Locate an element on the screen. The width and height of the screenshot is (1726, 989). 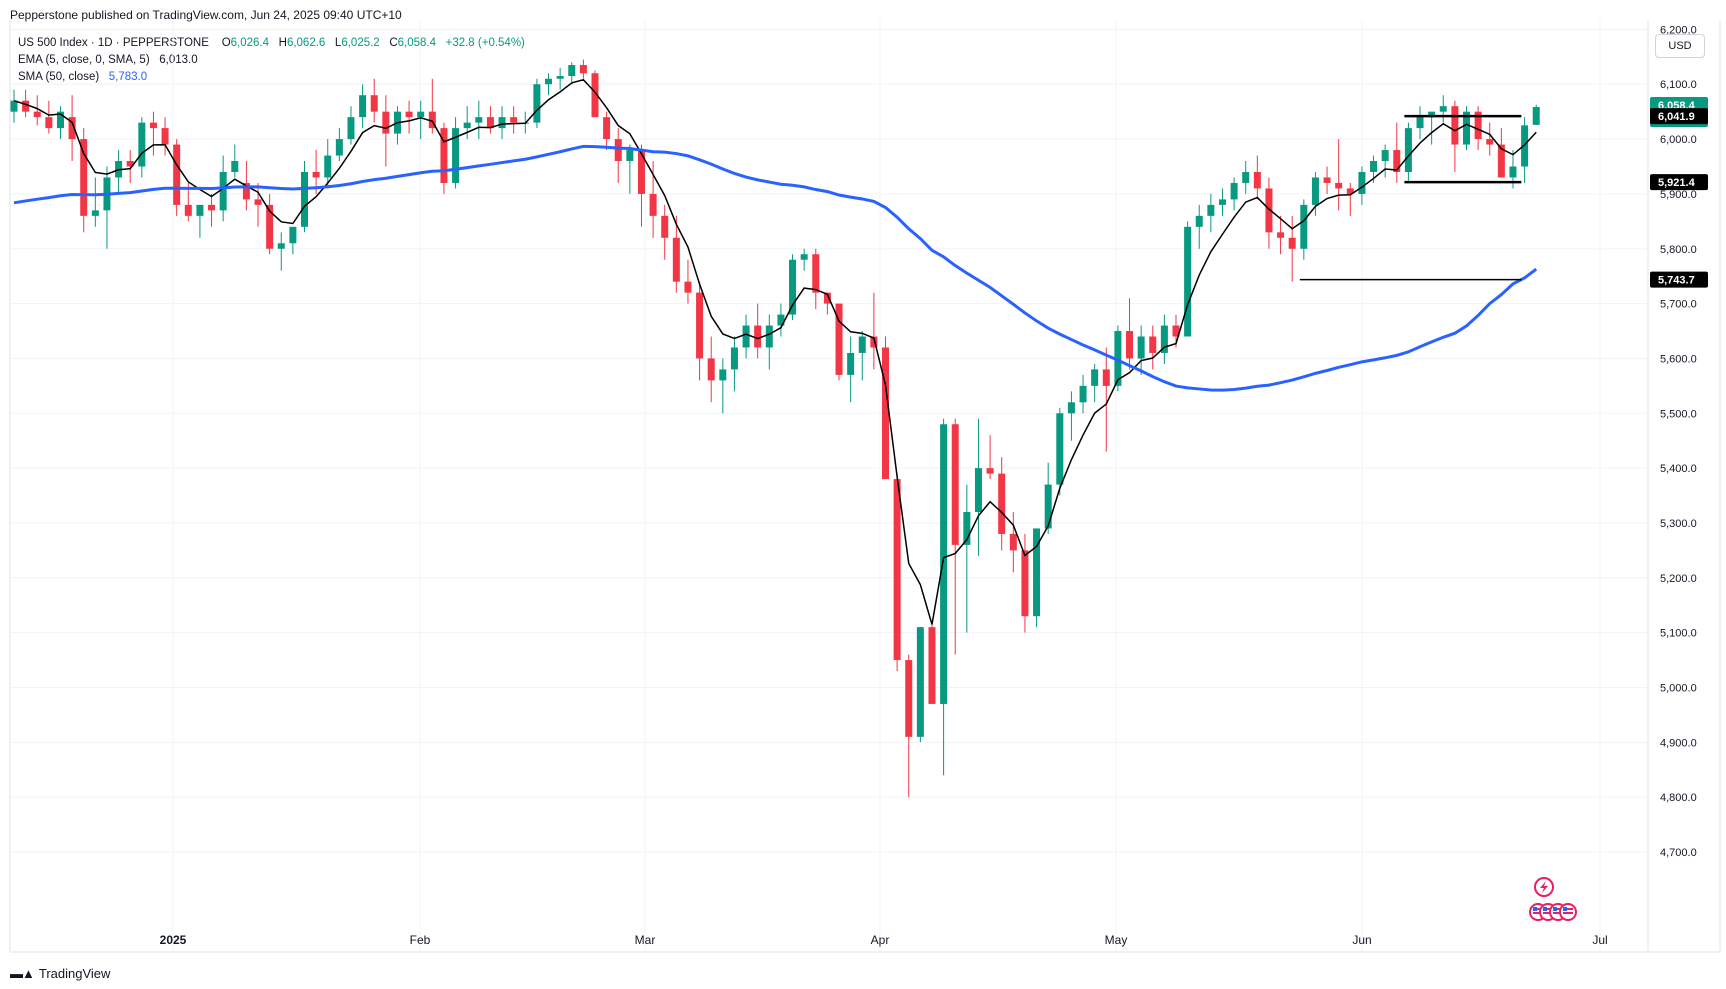
chart-icons is located at coordinates (1553, 899).